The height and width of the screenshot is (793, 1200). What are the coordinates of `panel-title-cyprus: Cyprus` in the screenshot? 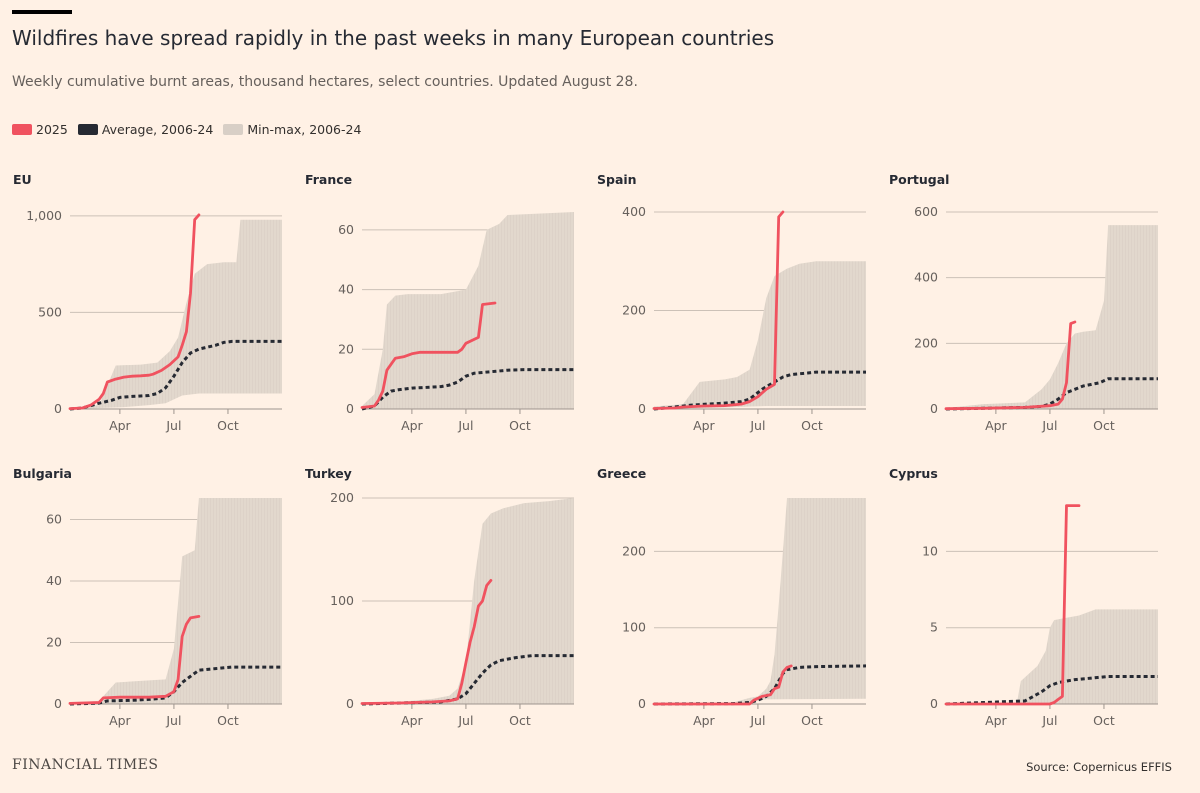 It's located at (913, 473).